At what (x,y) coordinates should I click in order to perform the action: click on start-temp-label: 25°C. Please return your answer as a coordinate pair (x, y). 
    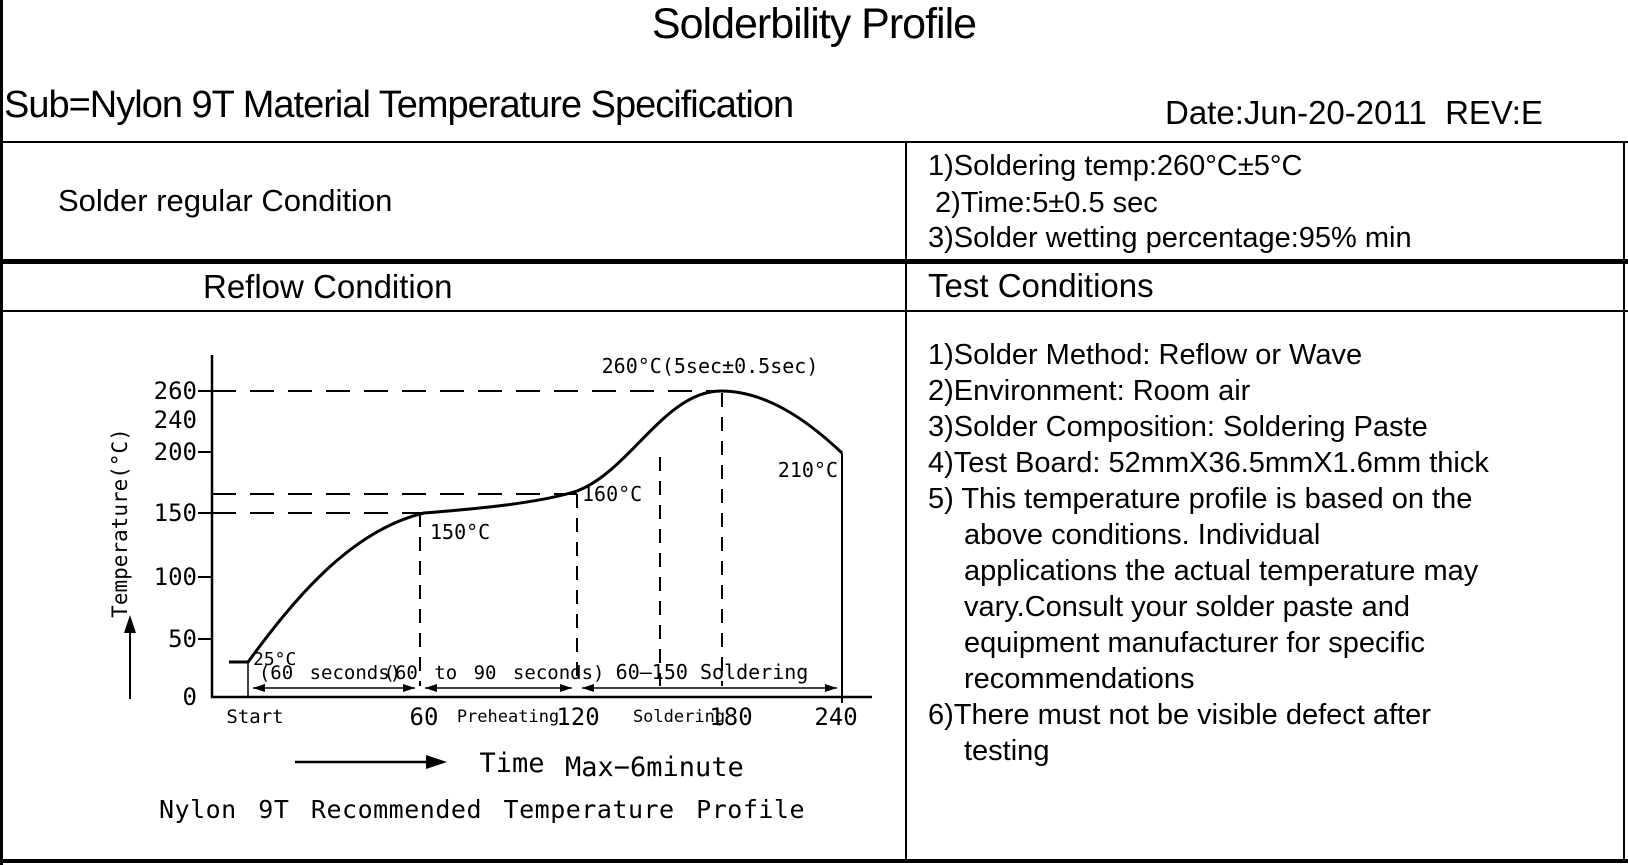
    Looking at the image, I should click on (274, 659).